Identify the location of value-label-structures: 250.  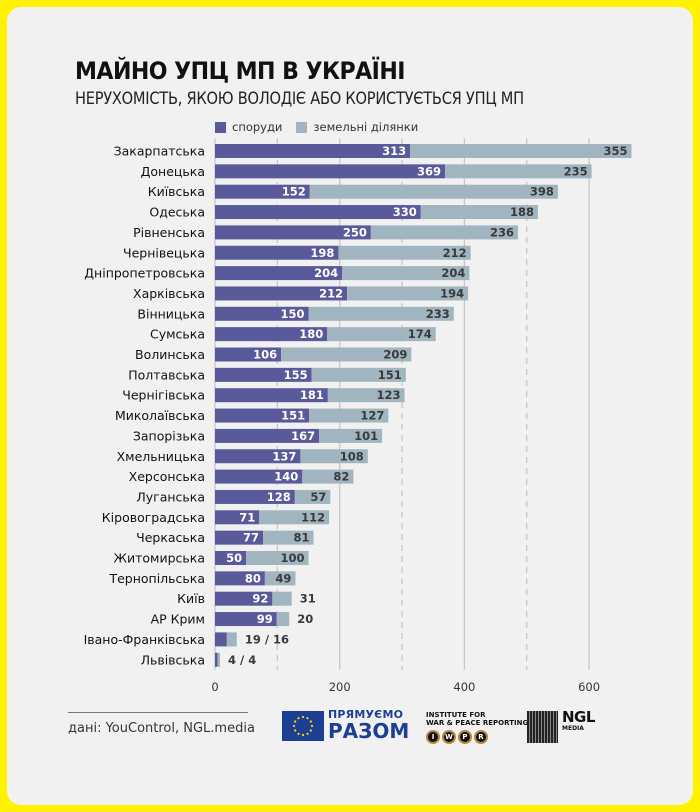
(355, 232).